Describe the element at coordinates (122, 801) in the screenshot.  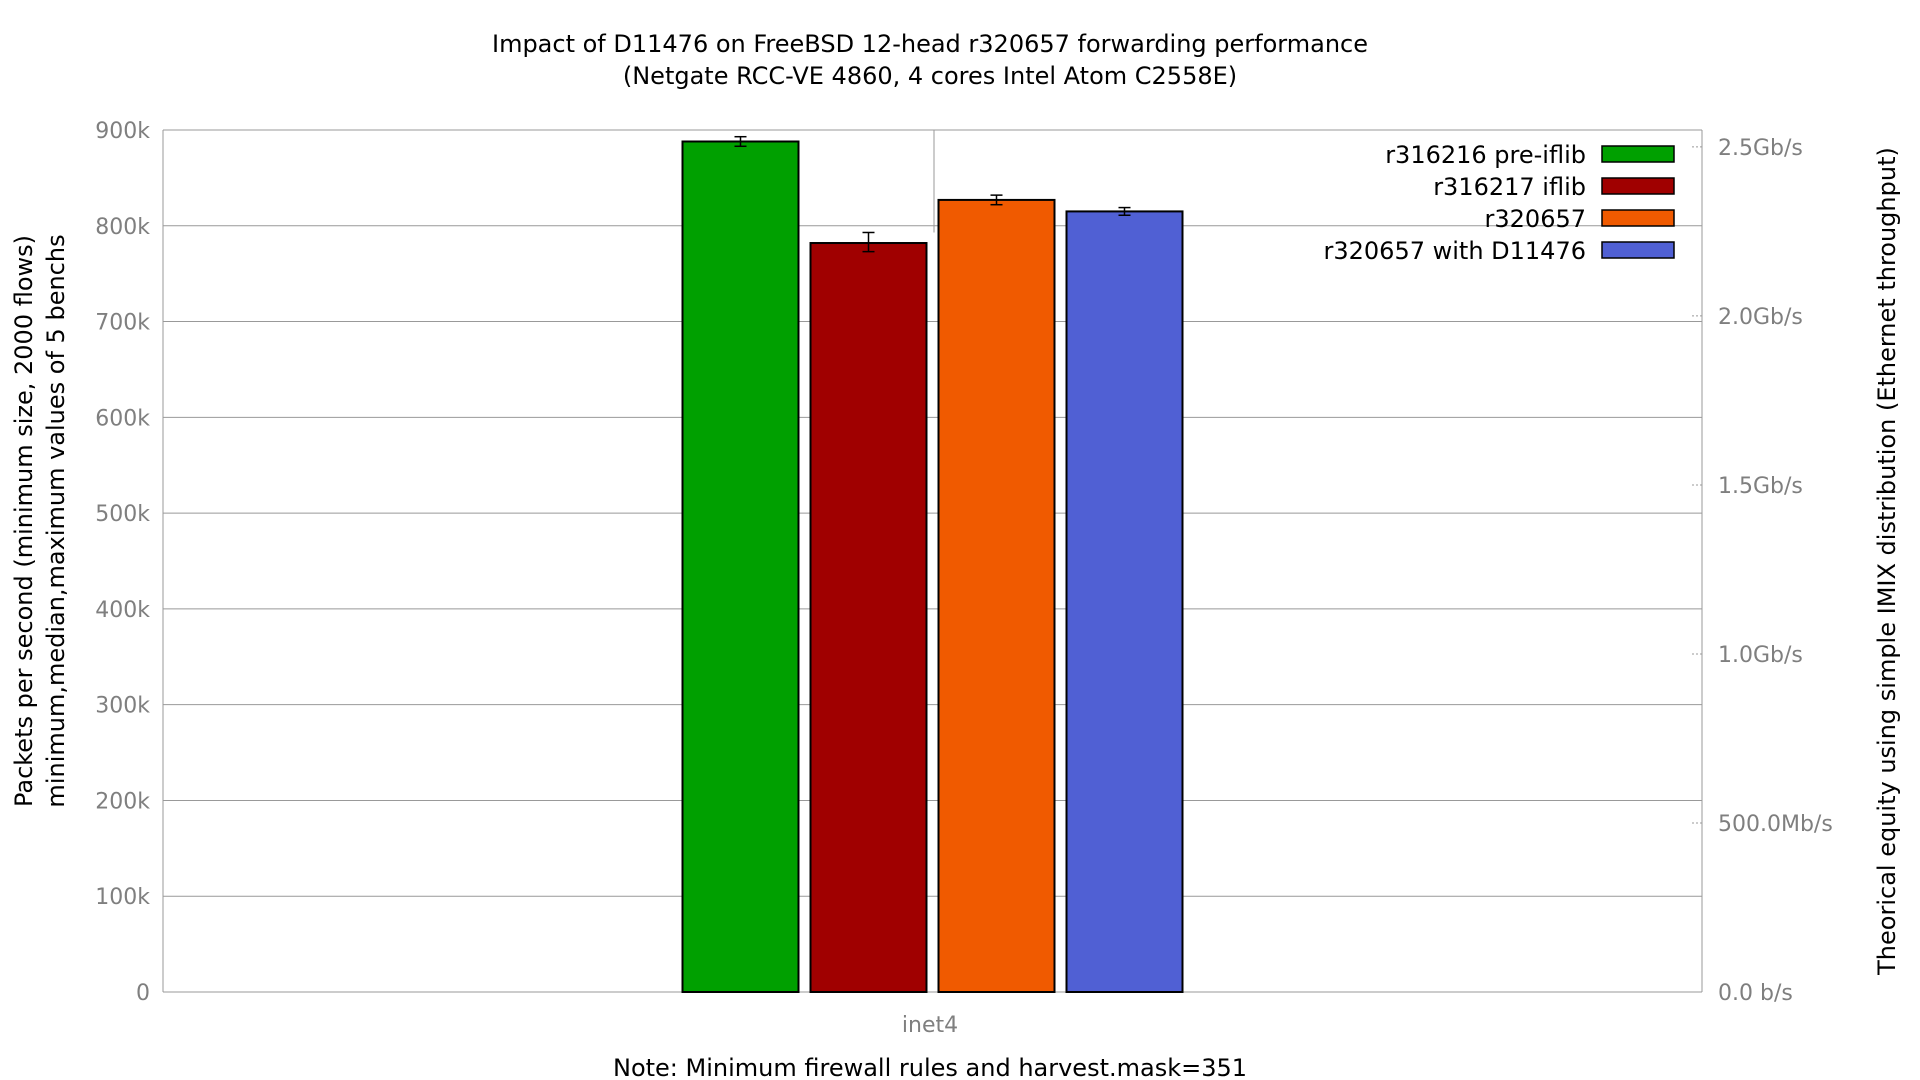
I see `y-tick-label: 200k` at that location.